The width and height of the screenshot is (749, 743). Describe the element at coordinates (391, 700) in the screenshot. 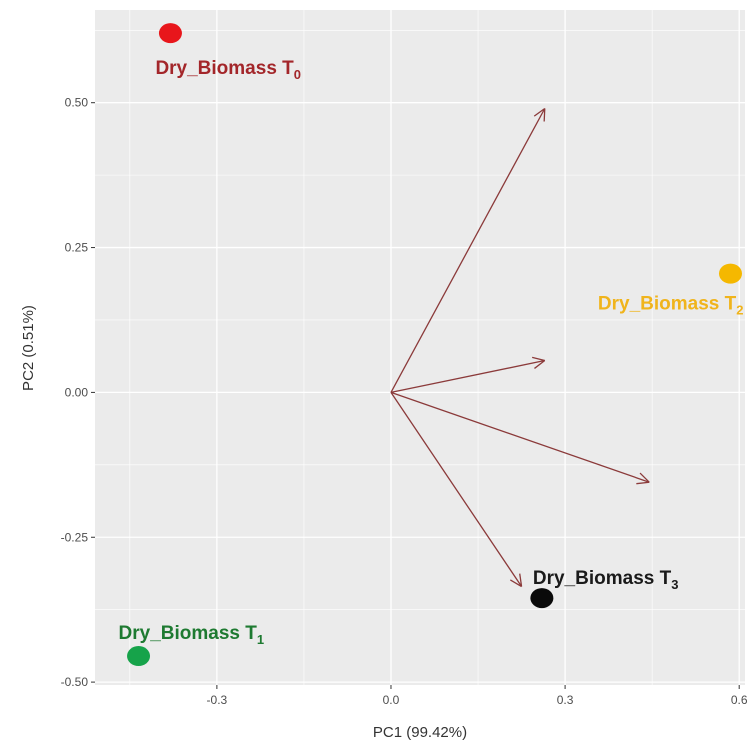

I see `x-tick-label: 0.0` at that location.